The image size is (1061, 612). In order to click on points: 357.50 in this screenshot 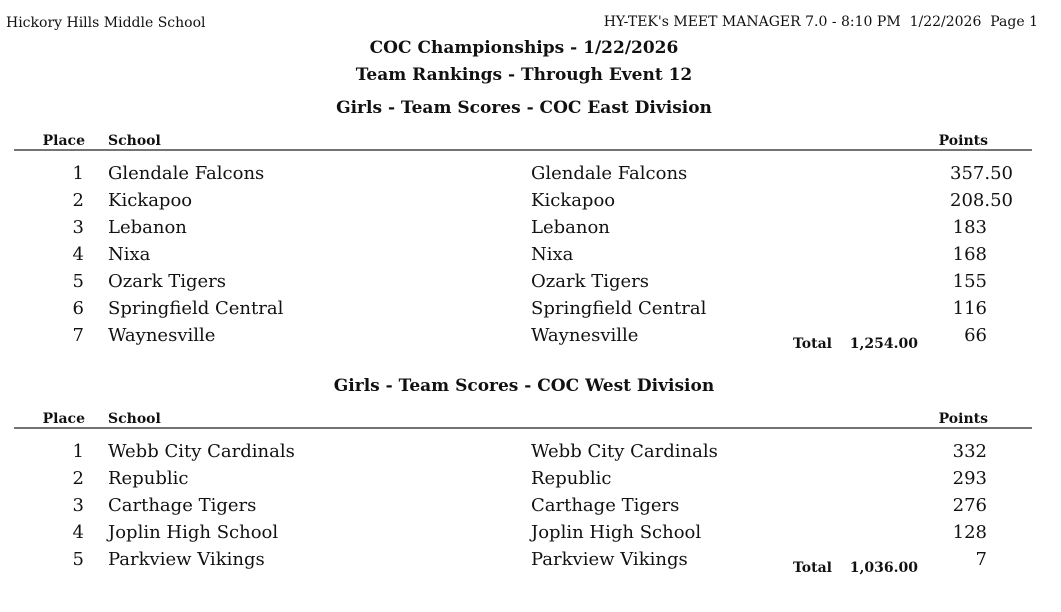, I will do `click(981, 173)`.